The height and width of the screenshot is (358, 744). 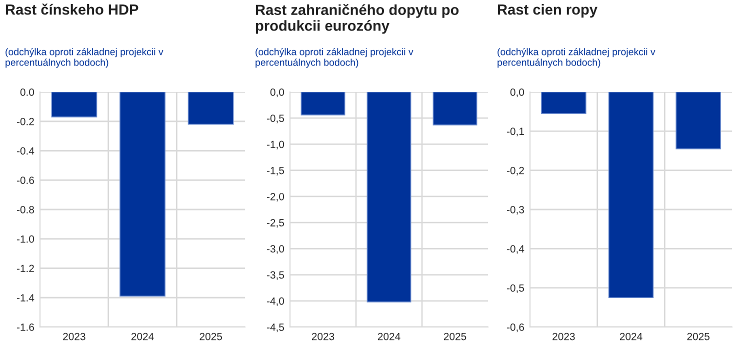 What do you see at coordinates (25, 180) in the screenshot?
I see `y-tick-label: -0.6` at bounding box center [25, 180].